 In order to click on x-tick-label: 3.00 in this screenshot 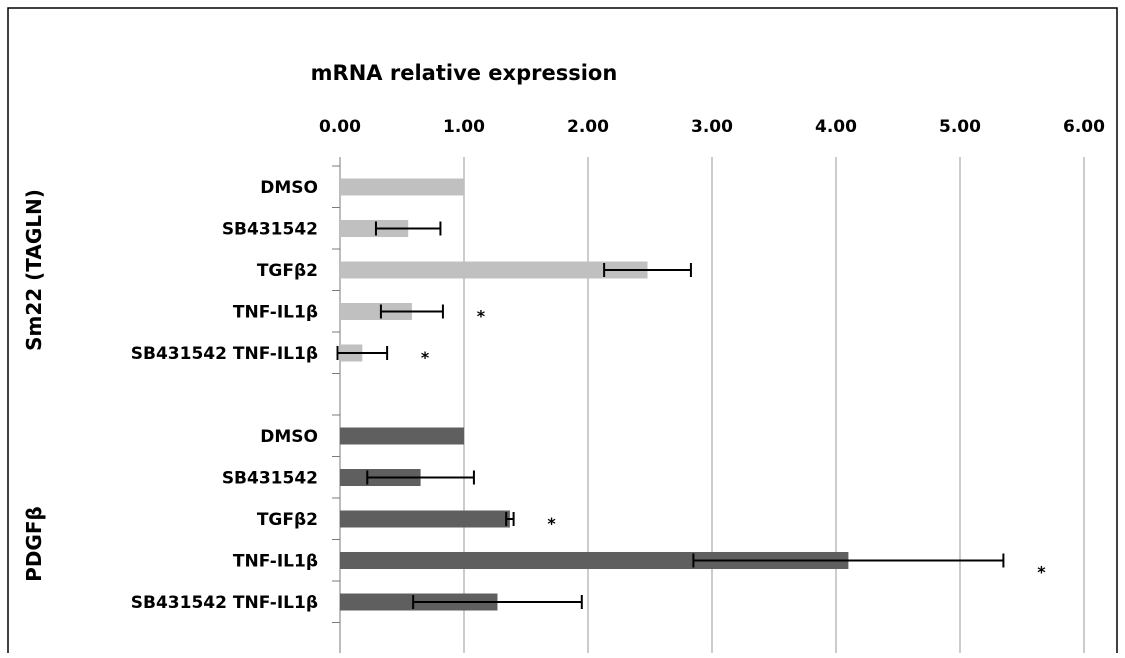, I will do `click(712, 127)`.